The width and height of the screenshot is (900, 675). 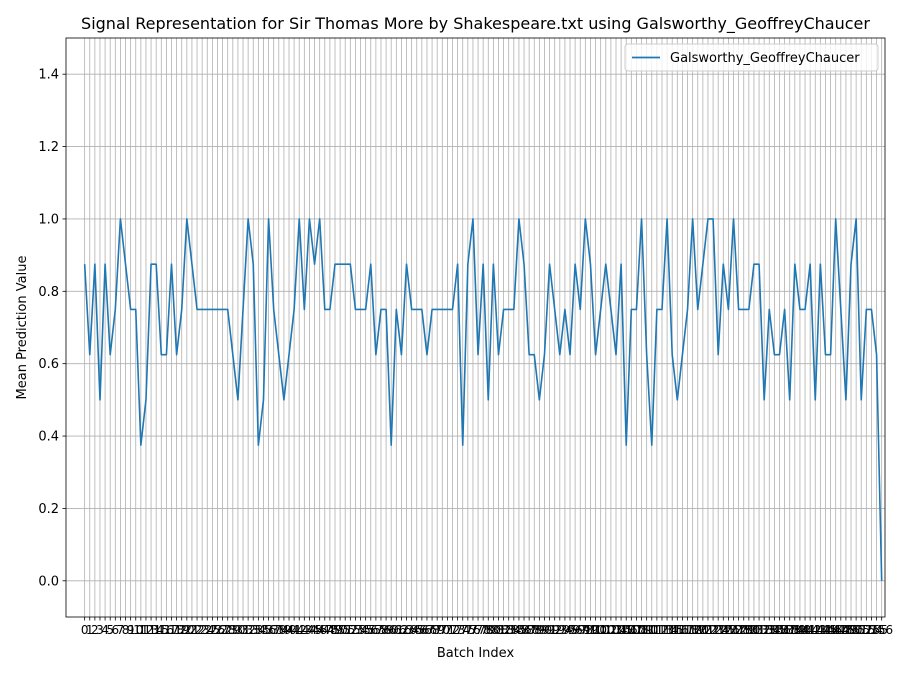 What do you see at coordinates (523, 630) in the screenshot?
I see `x-tick-label: 86` at bounding box center [523, 630].